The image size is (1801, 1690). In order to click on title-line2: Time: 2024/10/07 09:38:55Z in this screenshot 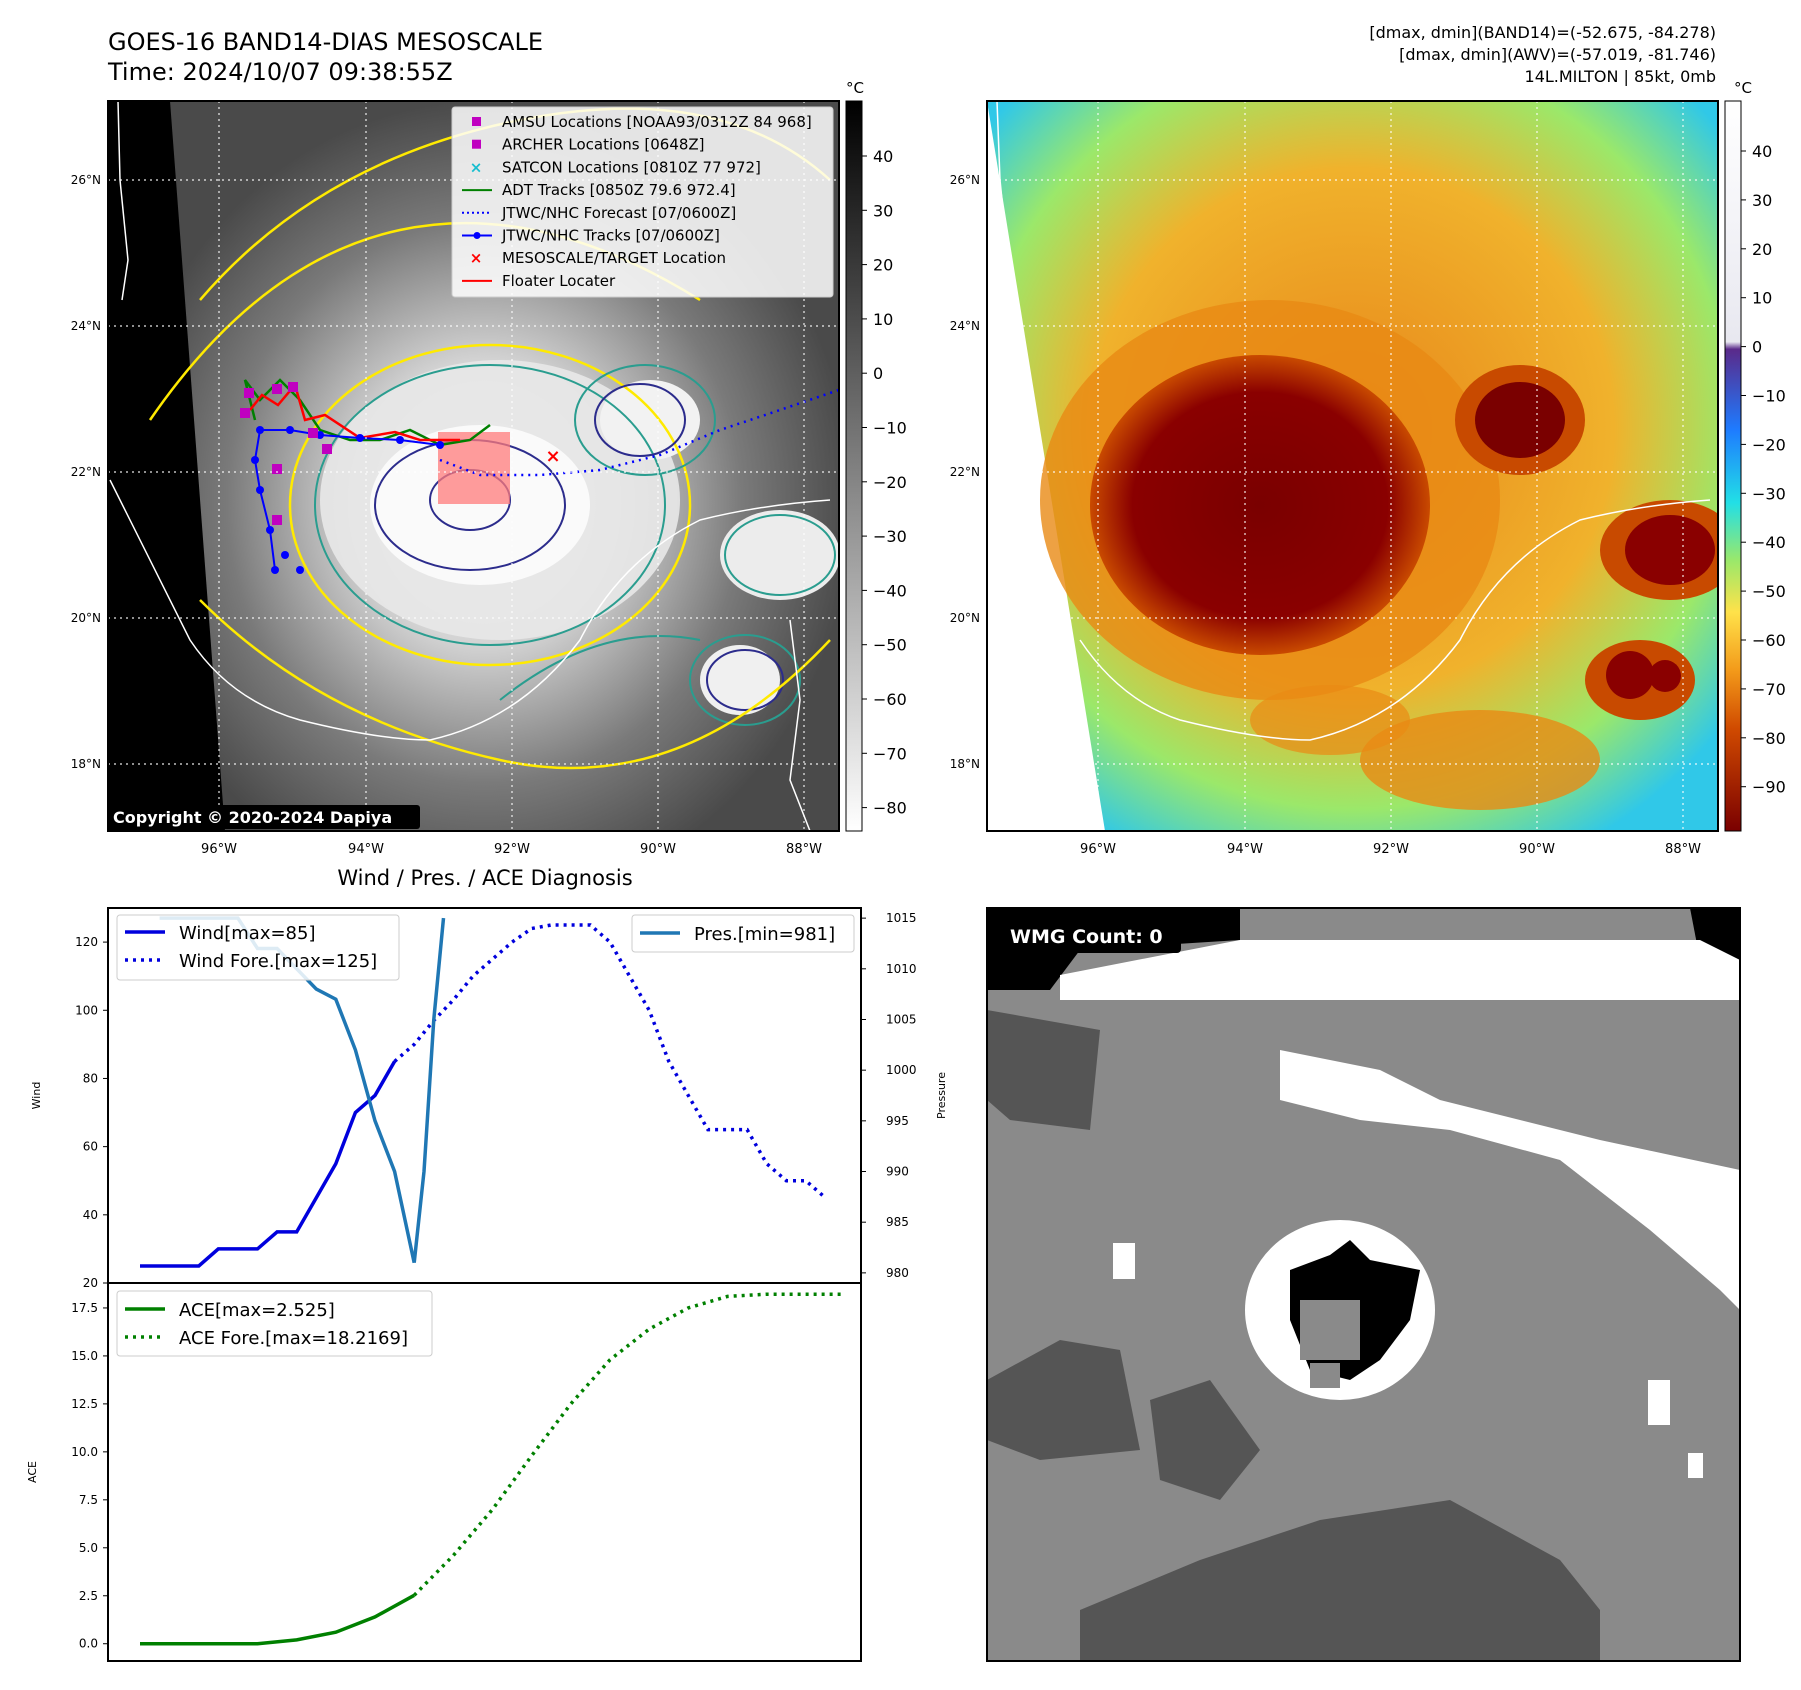, I will do `click(280, 72)`.